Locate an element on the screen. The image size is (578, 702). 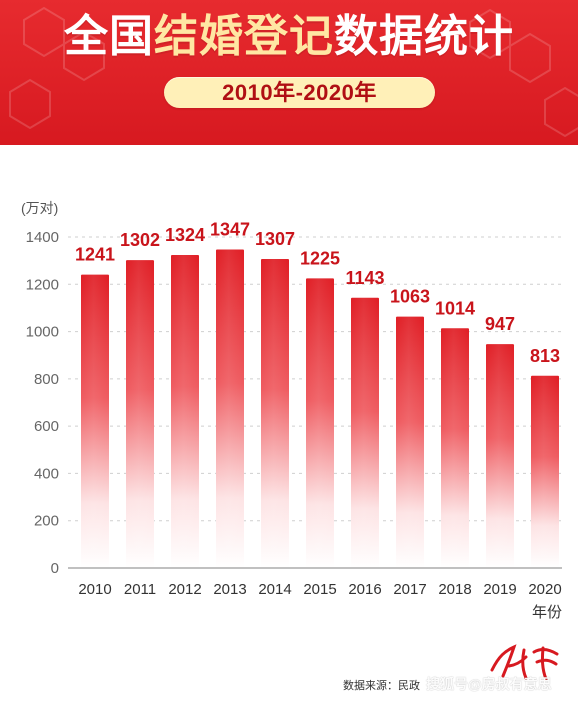
x-tick-label: 2018 is located at coordinates (454, 589).